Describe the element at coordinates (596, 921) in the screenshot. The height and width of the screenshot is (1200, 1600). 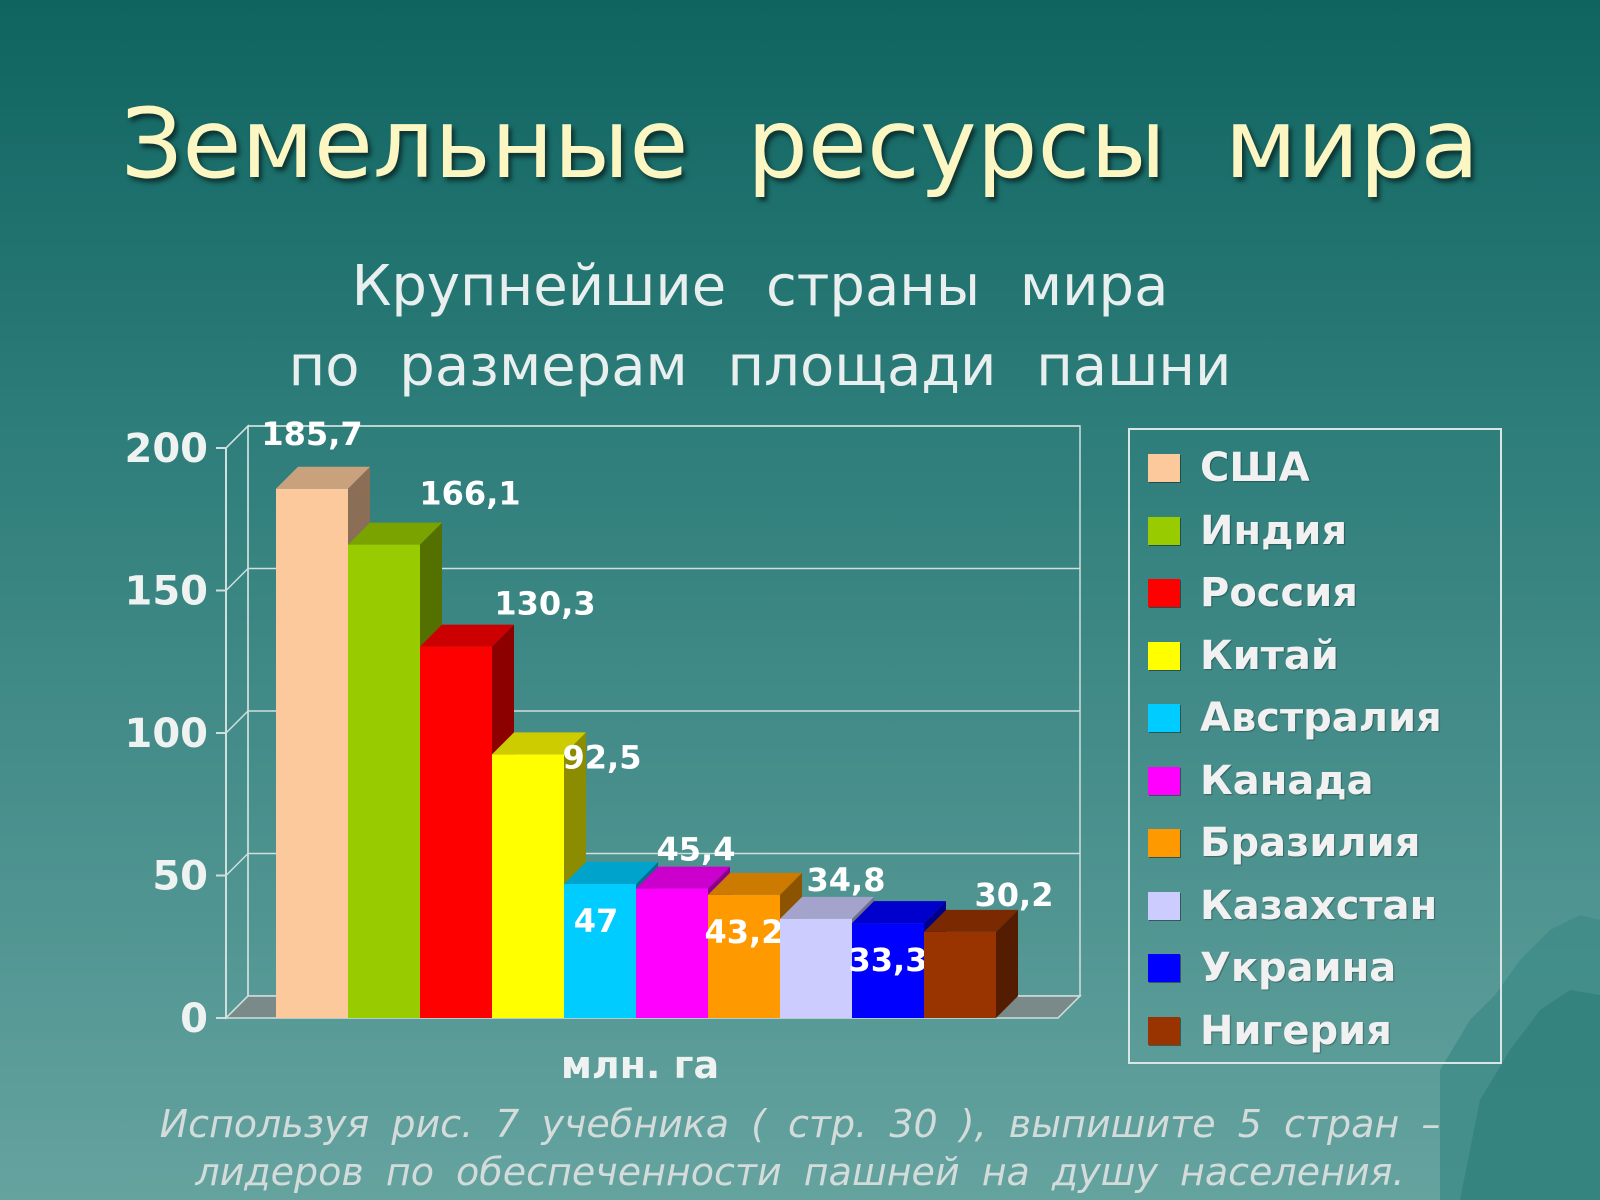
I see `data-label: 47` at that location.